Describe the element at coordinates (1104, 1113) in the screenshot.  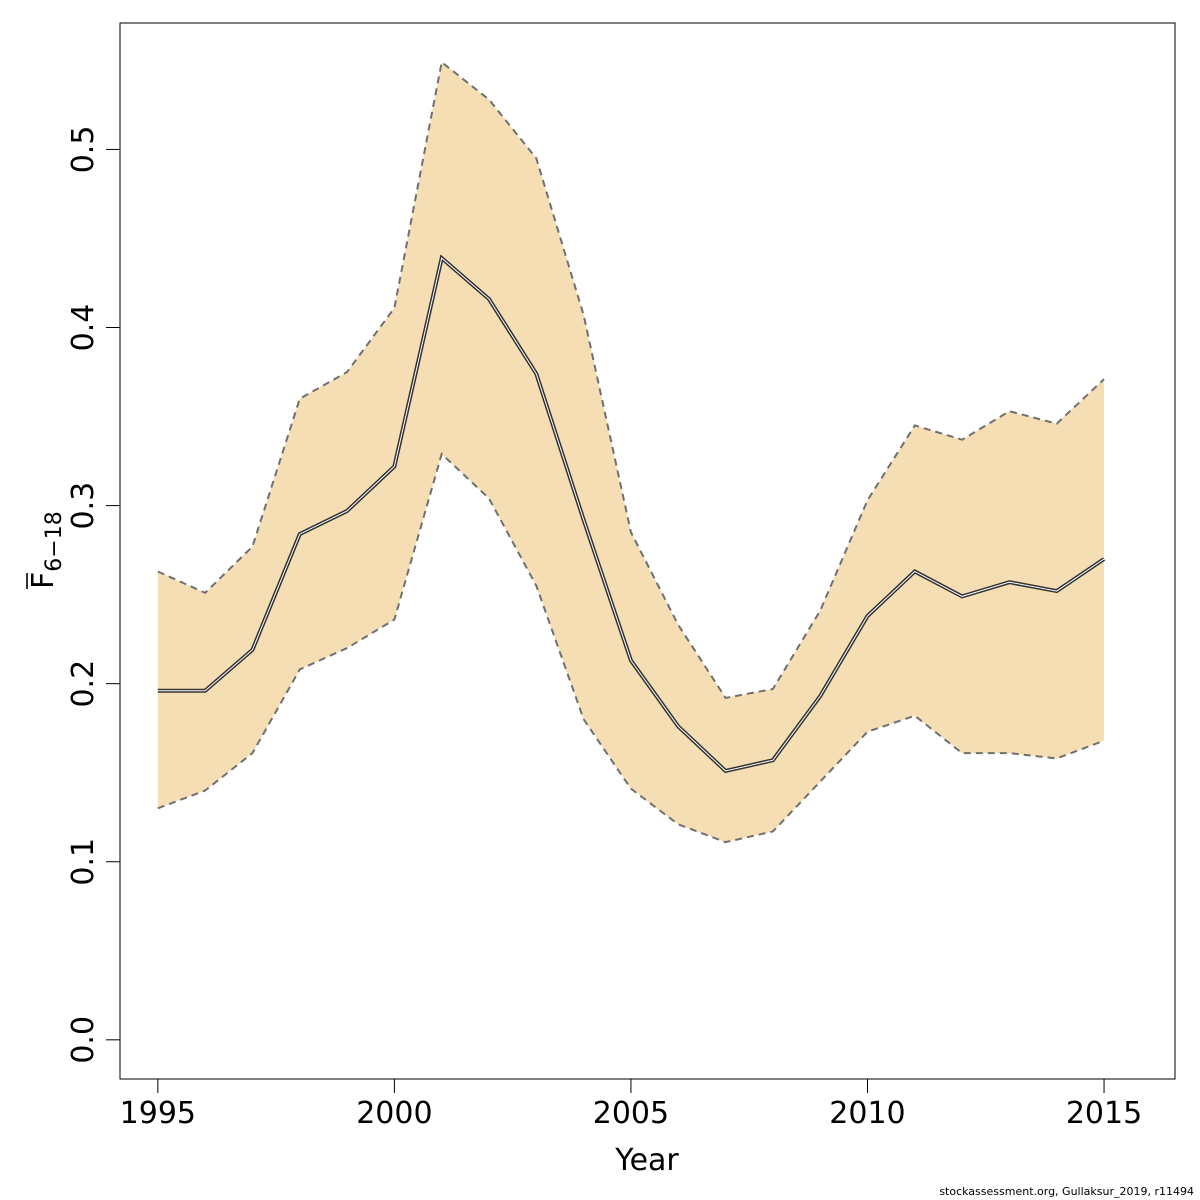
I see `x-tick-label: 2015` at that location.